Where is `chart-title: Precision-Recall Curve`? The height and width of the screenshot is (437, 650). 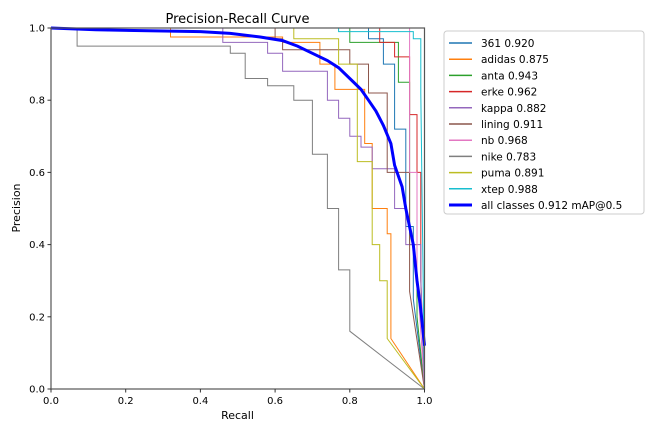
chart-title: Precision-Recall Curve is located at coordinates (238, 19).